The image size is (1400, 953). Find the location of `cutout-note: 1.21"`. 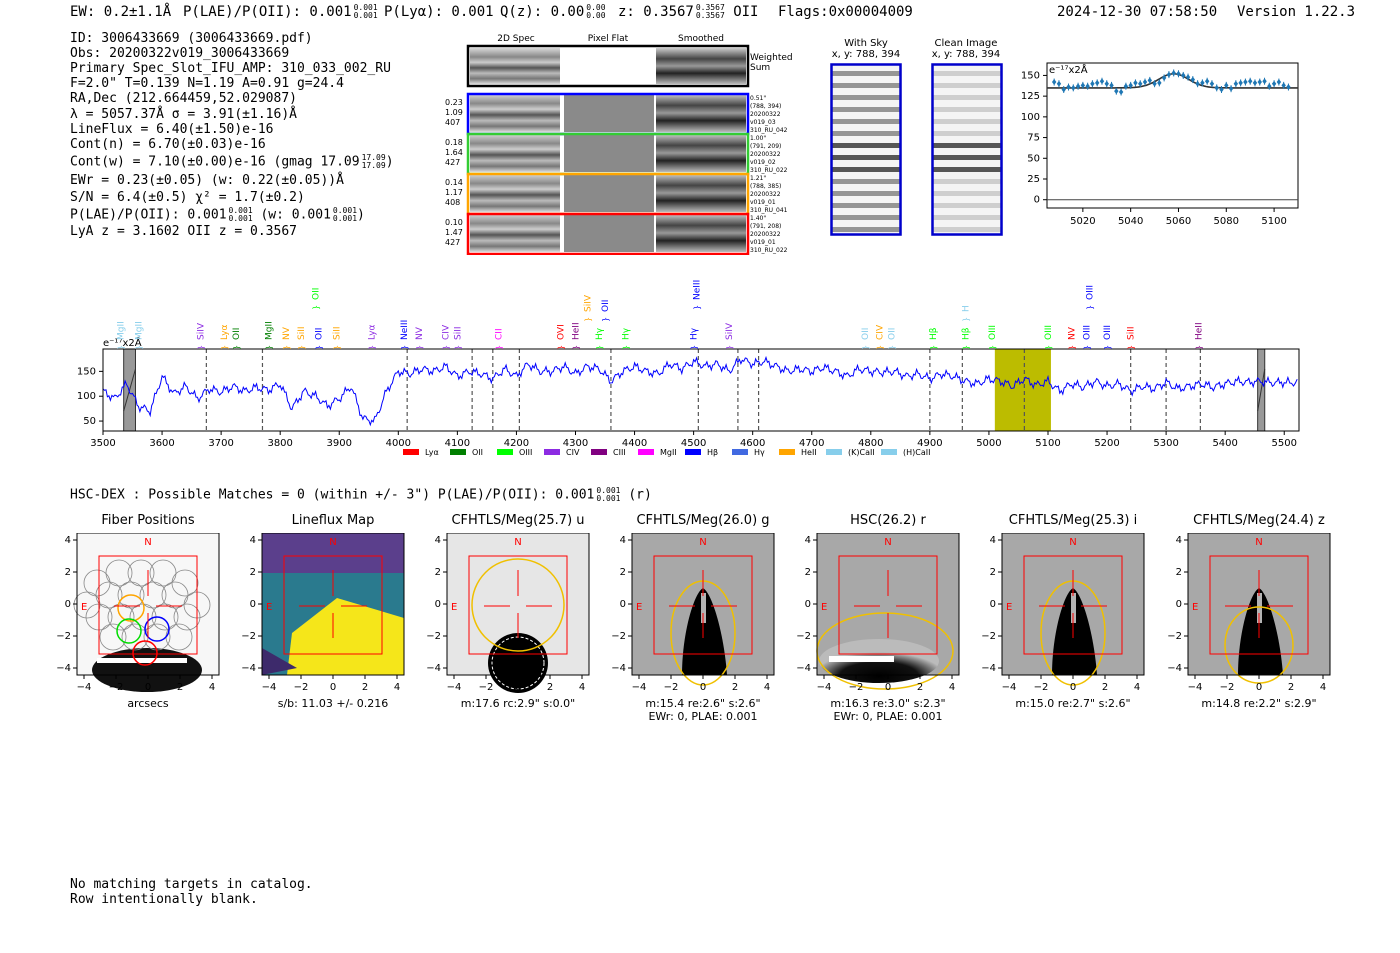

cutout-note: 1.21" is located at coordinates (758, 178).